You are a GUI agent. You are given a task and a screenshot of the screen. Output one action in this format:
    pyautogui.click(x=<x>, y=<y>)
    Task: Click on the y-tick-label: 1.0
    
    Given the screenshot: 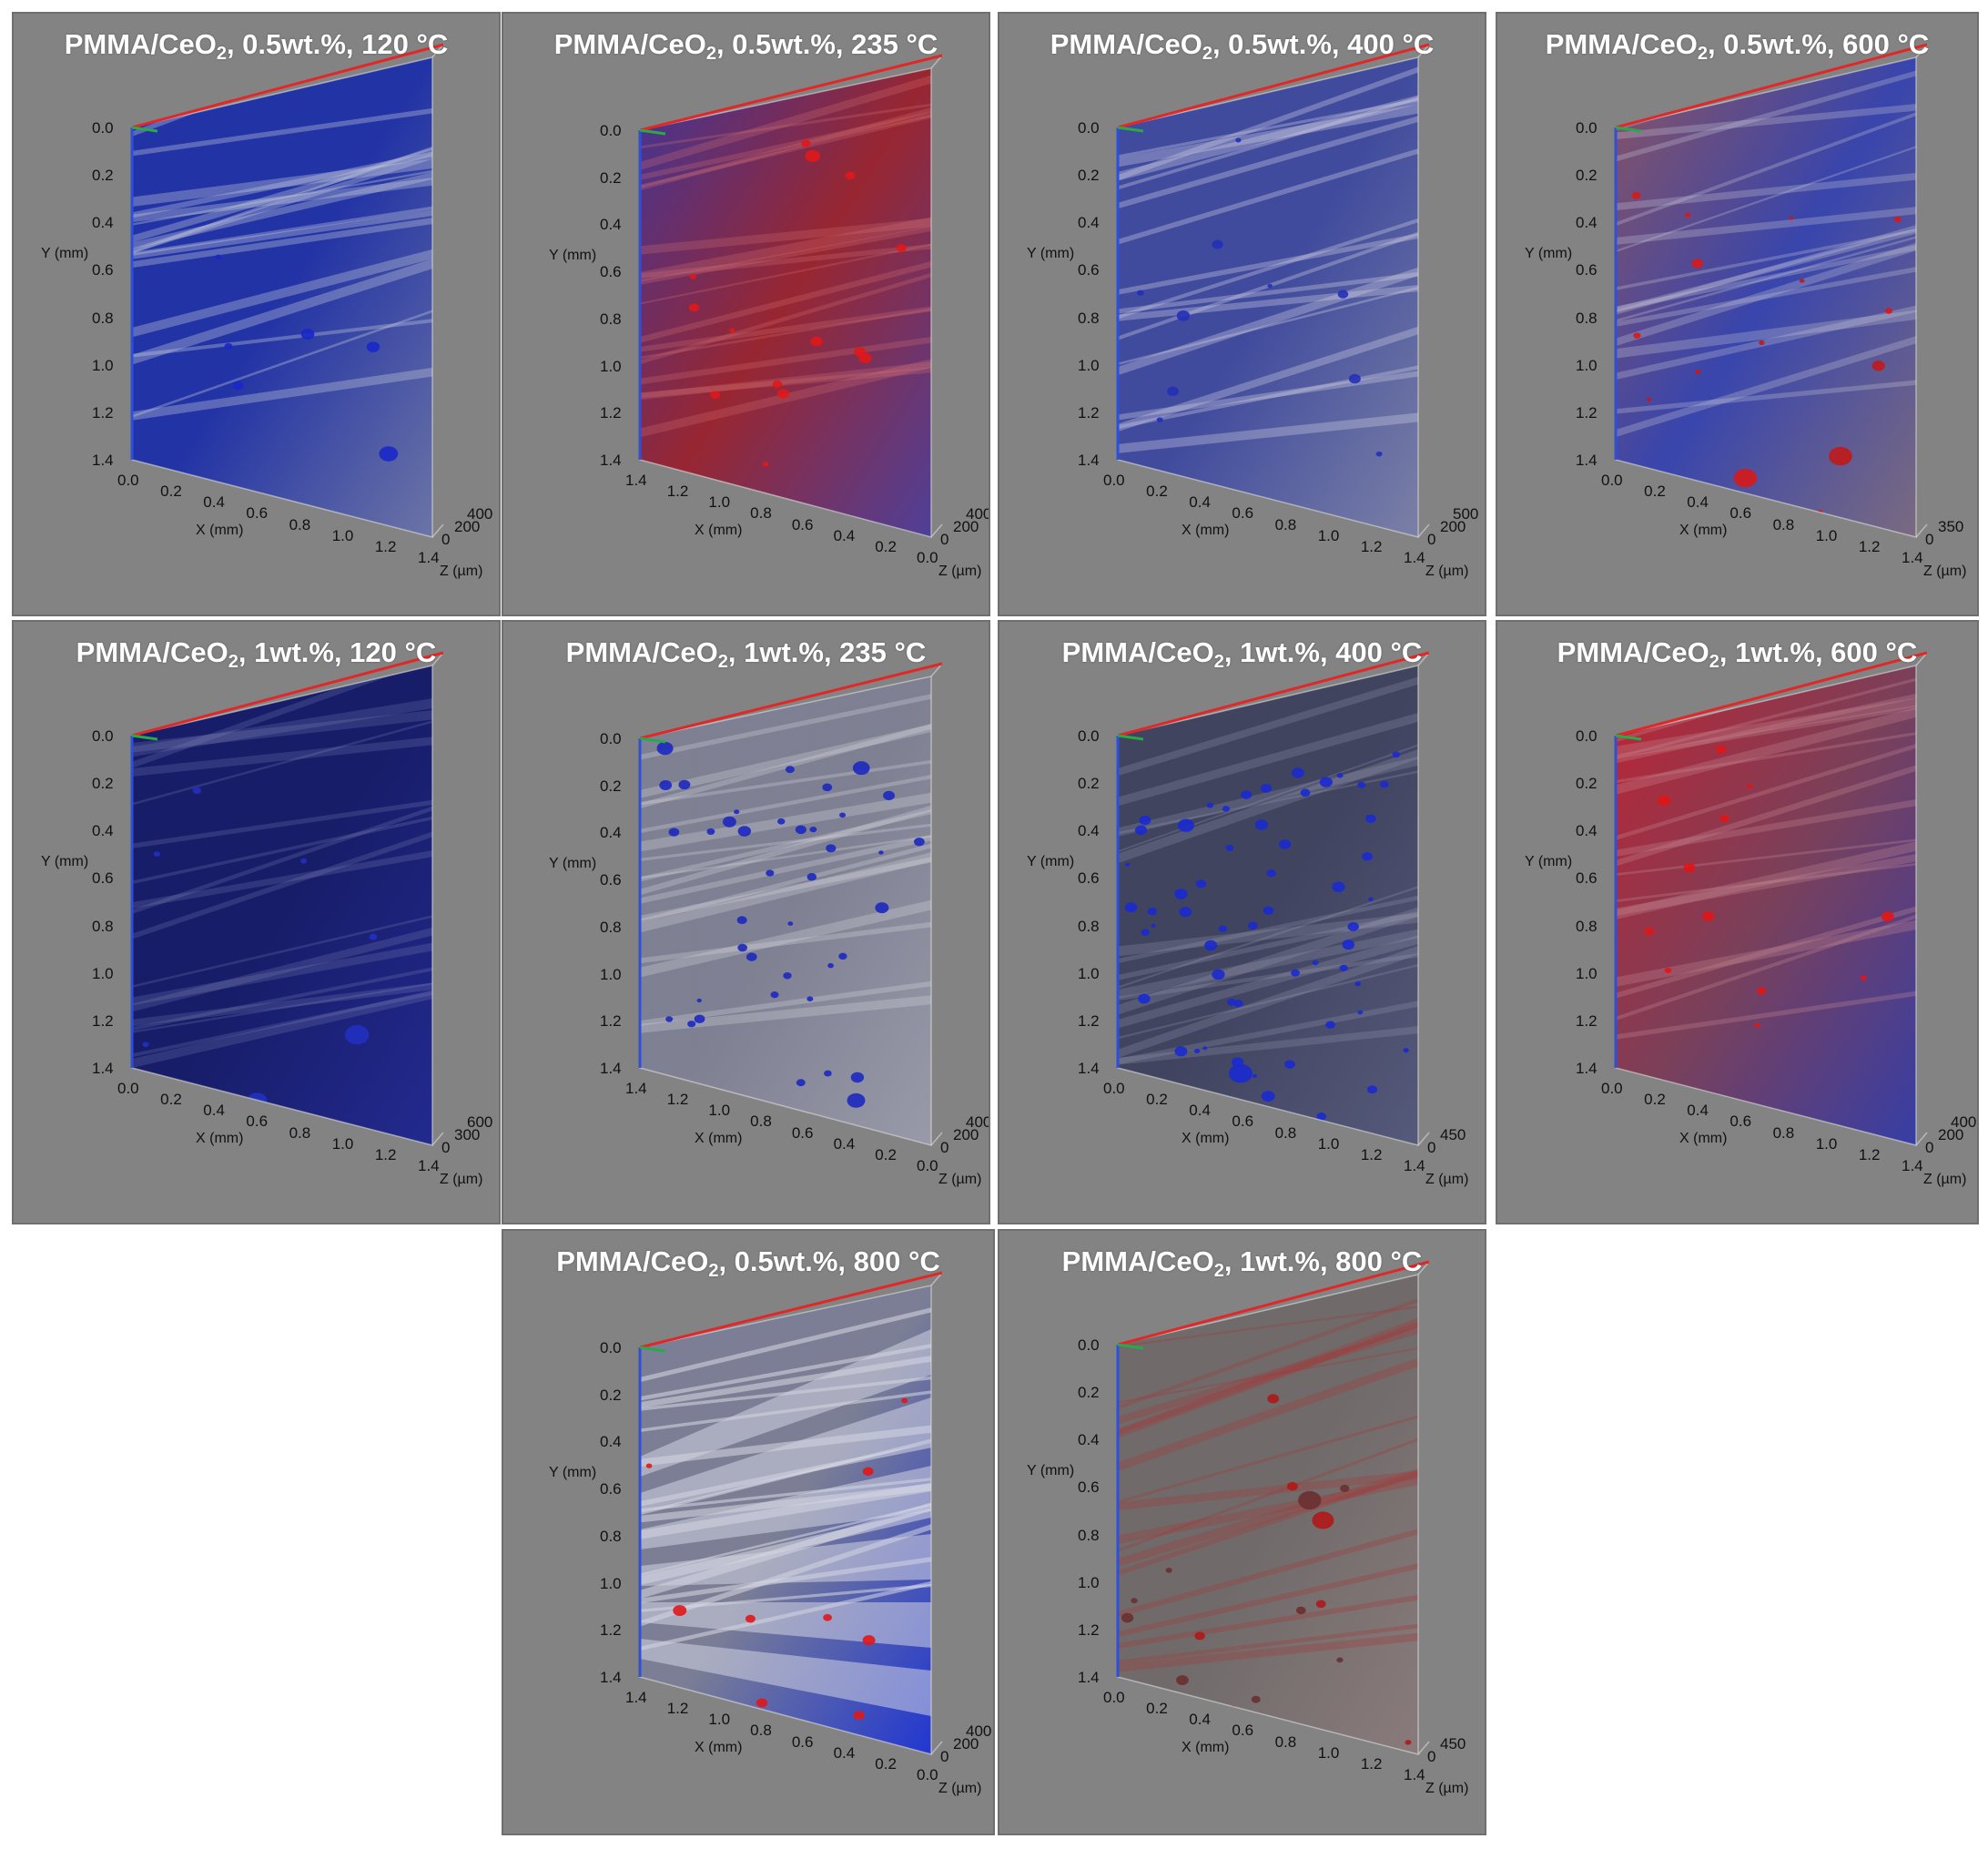 What is the action you would take?
    pyautogui.click(x=1587, y=973)
    